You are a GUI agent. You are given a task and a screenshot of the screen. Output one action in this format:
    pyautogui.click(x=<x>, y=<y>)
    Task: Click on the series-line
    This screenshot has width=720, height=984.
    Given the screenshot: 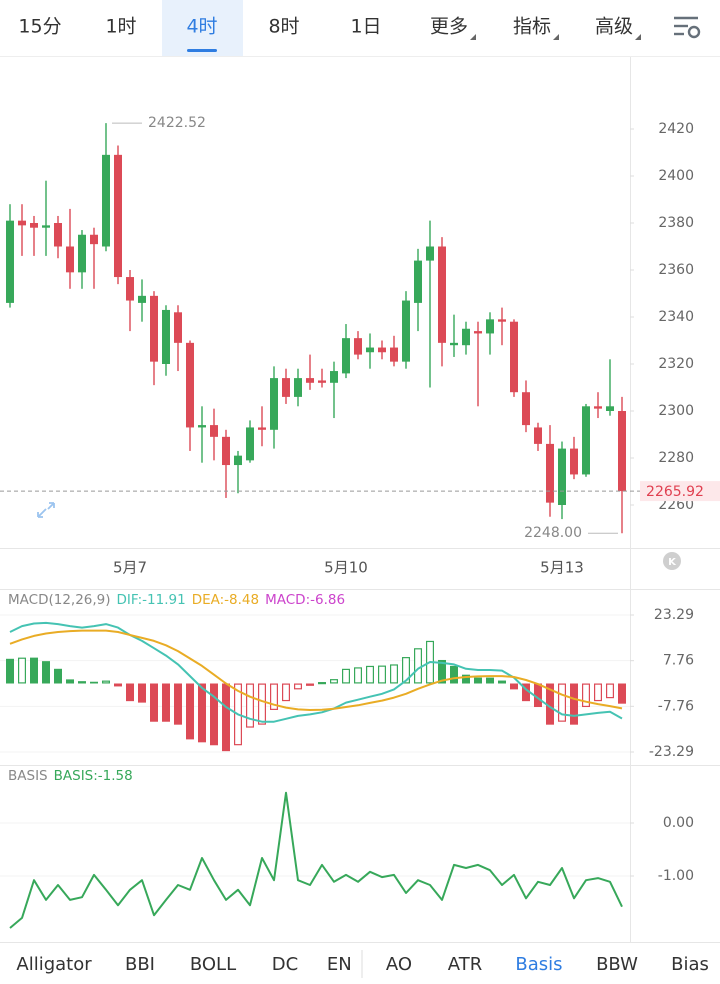 What is the action you would take?
    pyautogui.click(x=316, y=670)
    